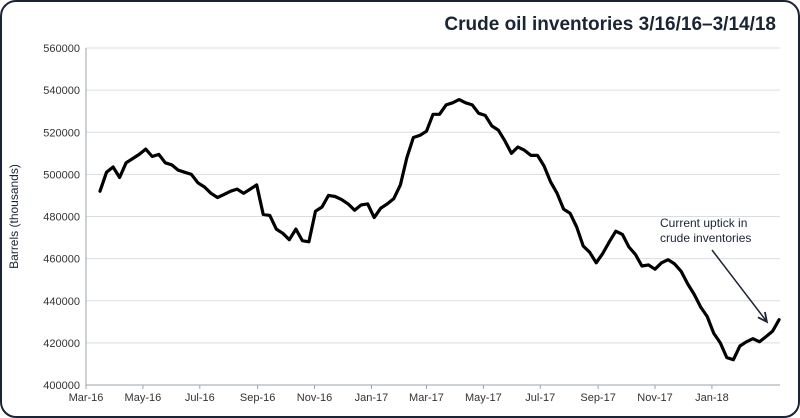  What do you see at coordinates (61, 91) in the screenshot?
I see `y-tick-label: 540000` at bounding box center [61, 91].